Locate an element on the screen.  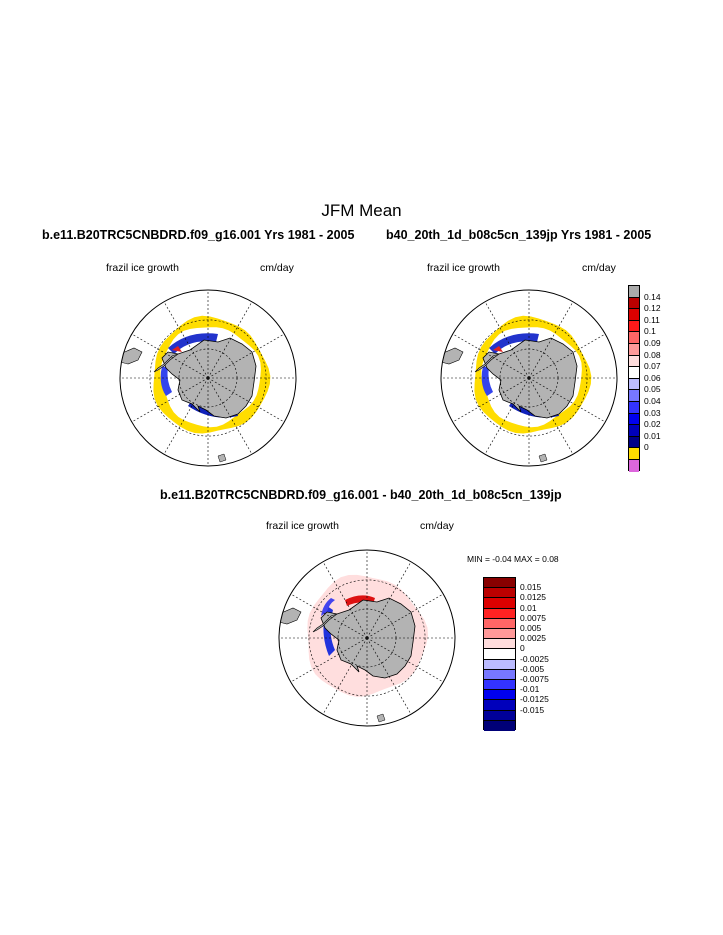
colorbar-label: 0.12 is located at coordinates (652, 308).